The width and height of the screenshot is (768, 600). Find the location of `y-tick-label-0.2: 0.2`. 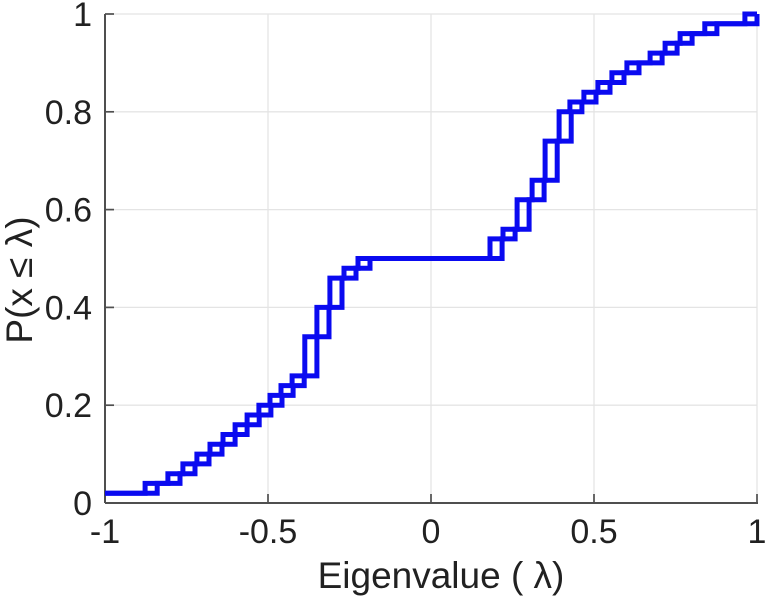

y-tick-label-0.2: 0.2 is located at coordinates (68, 406).